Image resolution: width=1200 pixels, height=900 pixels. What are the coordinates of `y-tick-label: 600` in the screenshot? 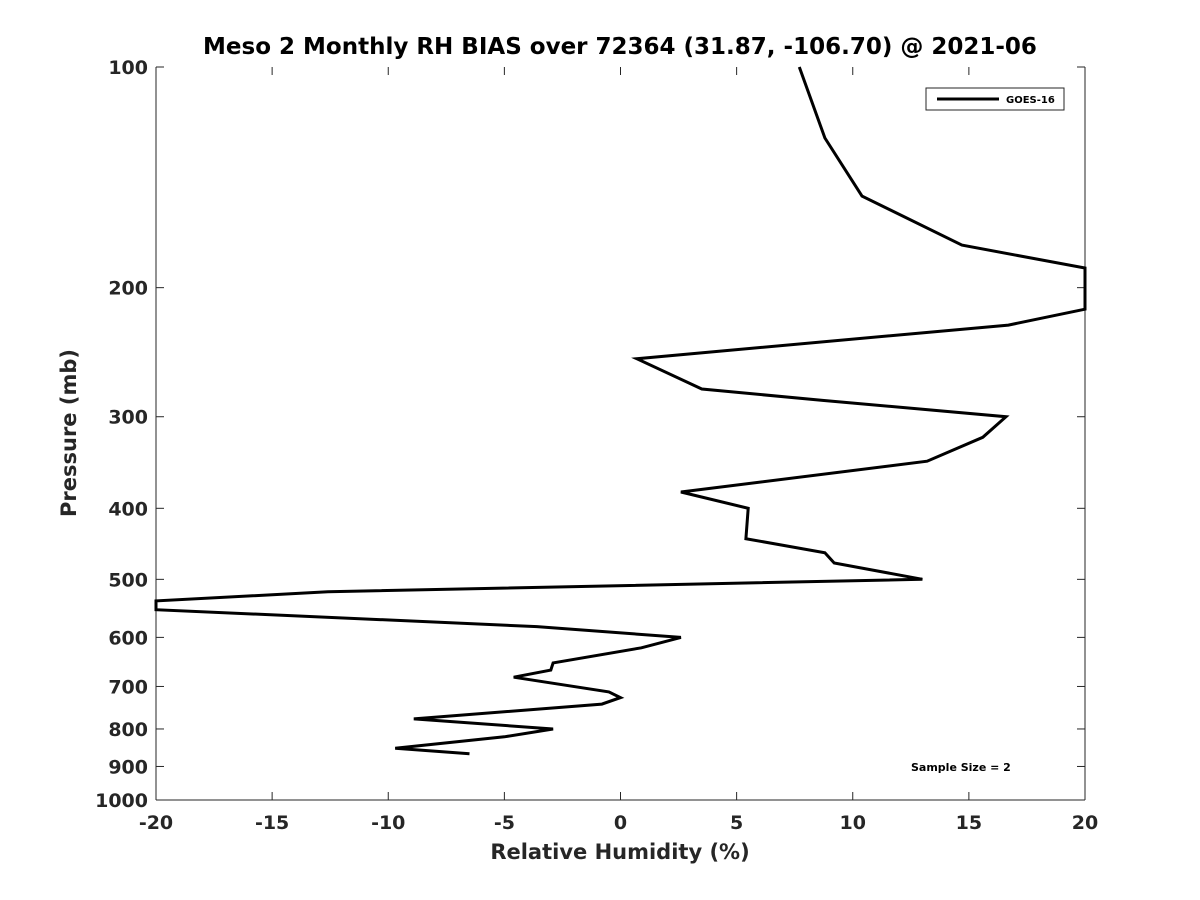 It's located at (128, 638).